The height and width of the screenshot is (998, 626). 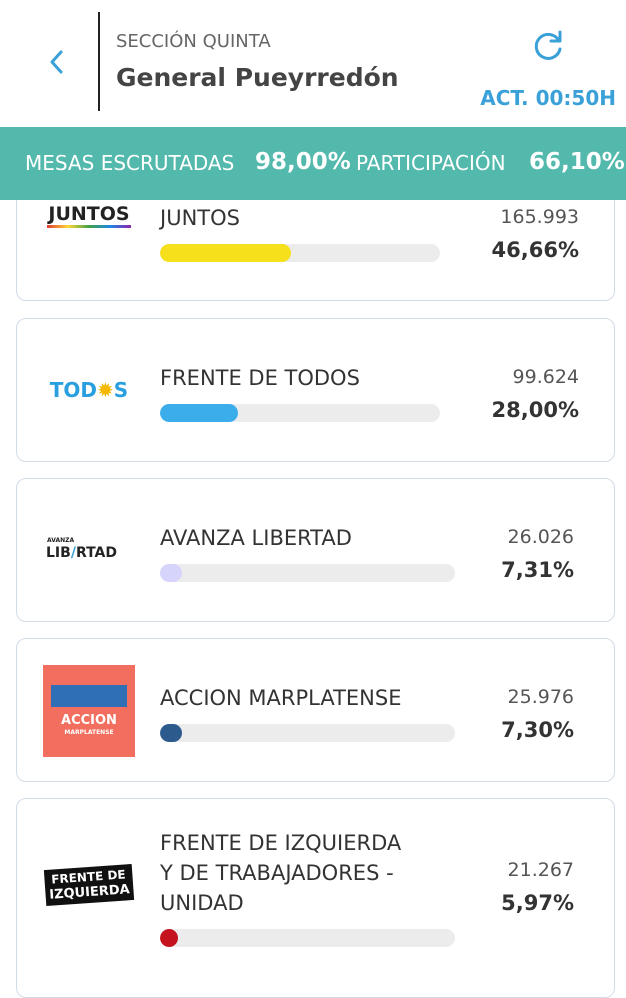 What do you see at coordinates (130, 163) in the screenshot?
I see `tables-label: MESAS ESCRUTADAS` at bounding box center [130, 163].